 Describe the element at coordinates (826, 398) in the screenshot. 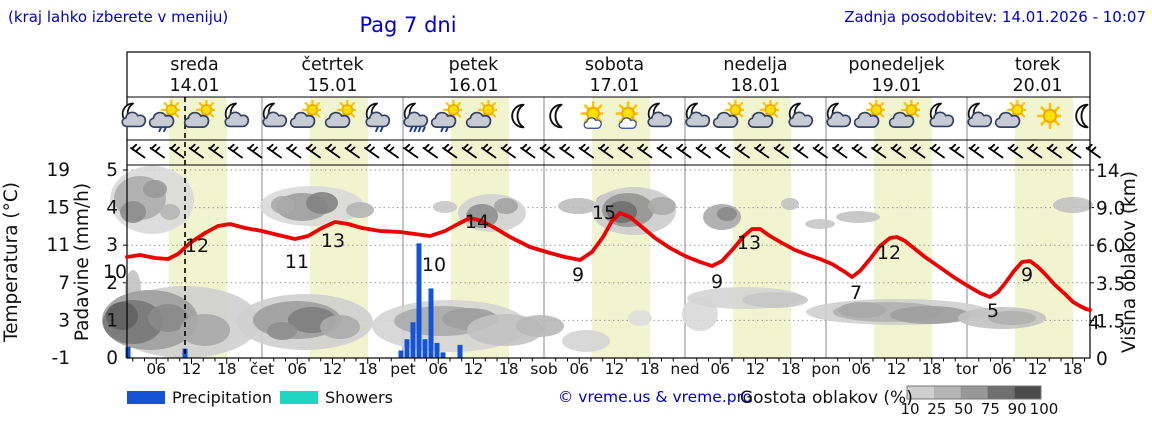

I see `cloud-density-legend-label: Gostota oblakov (%)` at that location.